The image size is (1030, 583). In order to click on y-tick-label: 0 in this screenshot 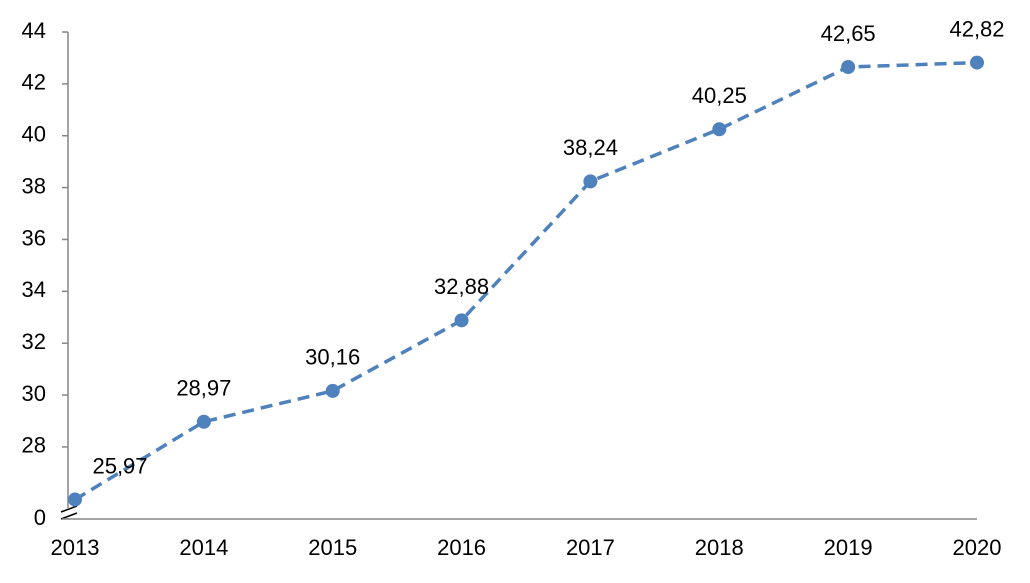, I will do `click(40, 517)`.